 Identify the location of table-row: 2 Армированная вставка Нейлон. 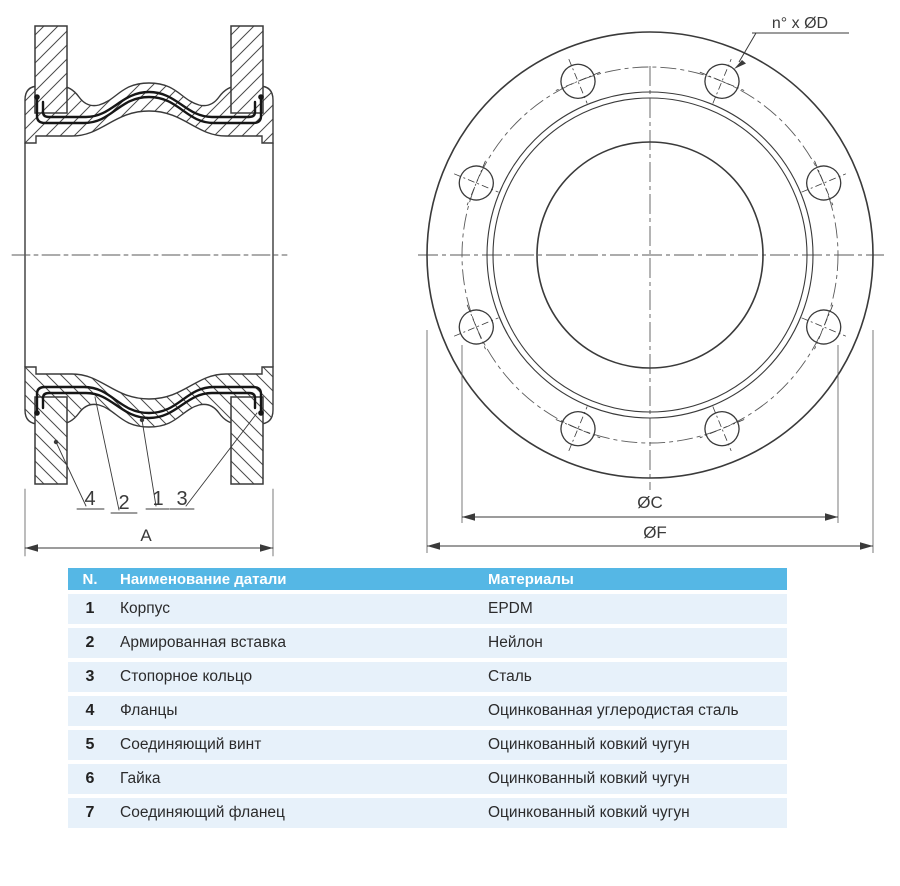
(427, 643).